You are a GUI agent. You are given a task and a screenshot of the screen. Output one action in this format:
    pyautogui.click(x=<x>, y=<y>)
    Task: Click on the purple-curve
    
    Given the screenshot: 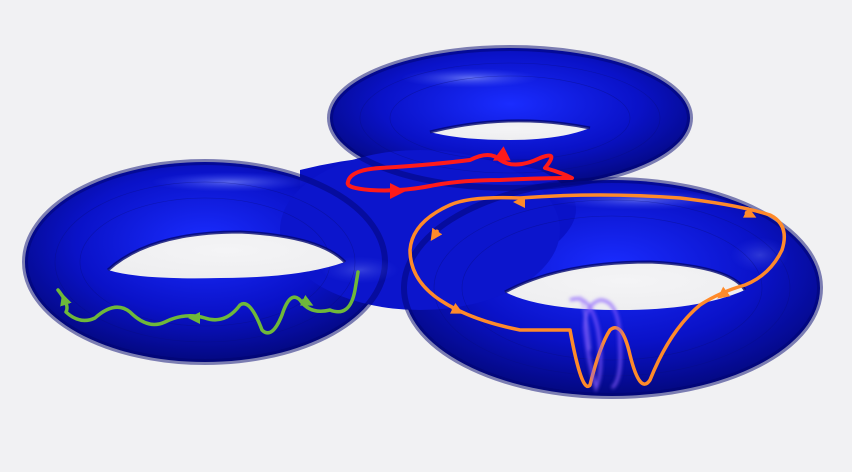 What is the action you would take?
    pyautogui.click(x=595, y=344)
    